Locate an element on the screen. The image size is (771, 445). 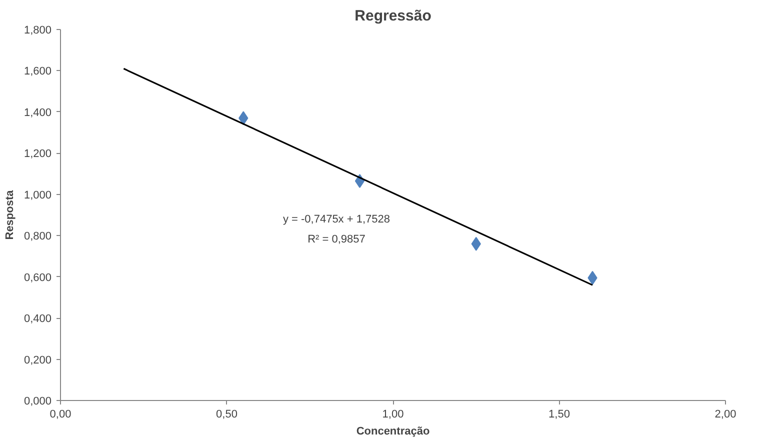
y-tick-label: 1,800 is located at coordinates (38, 30).